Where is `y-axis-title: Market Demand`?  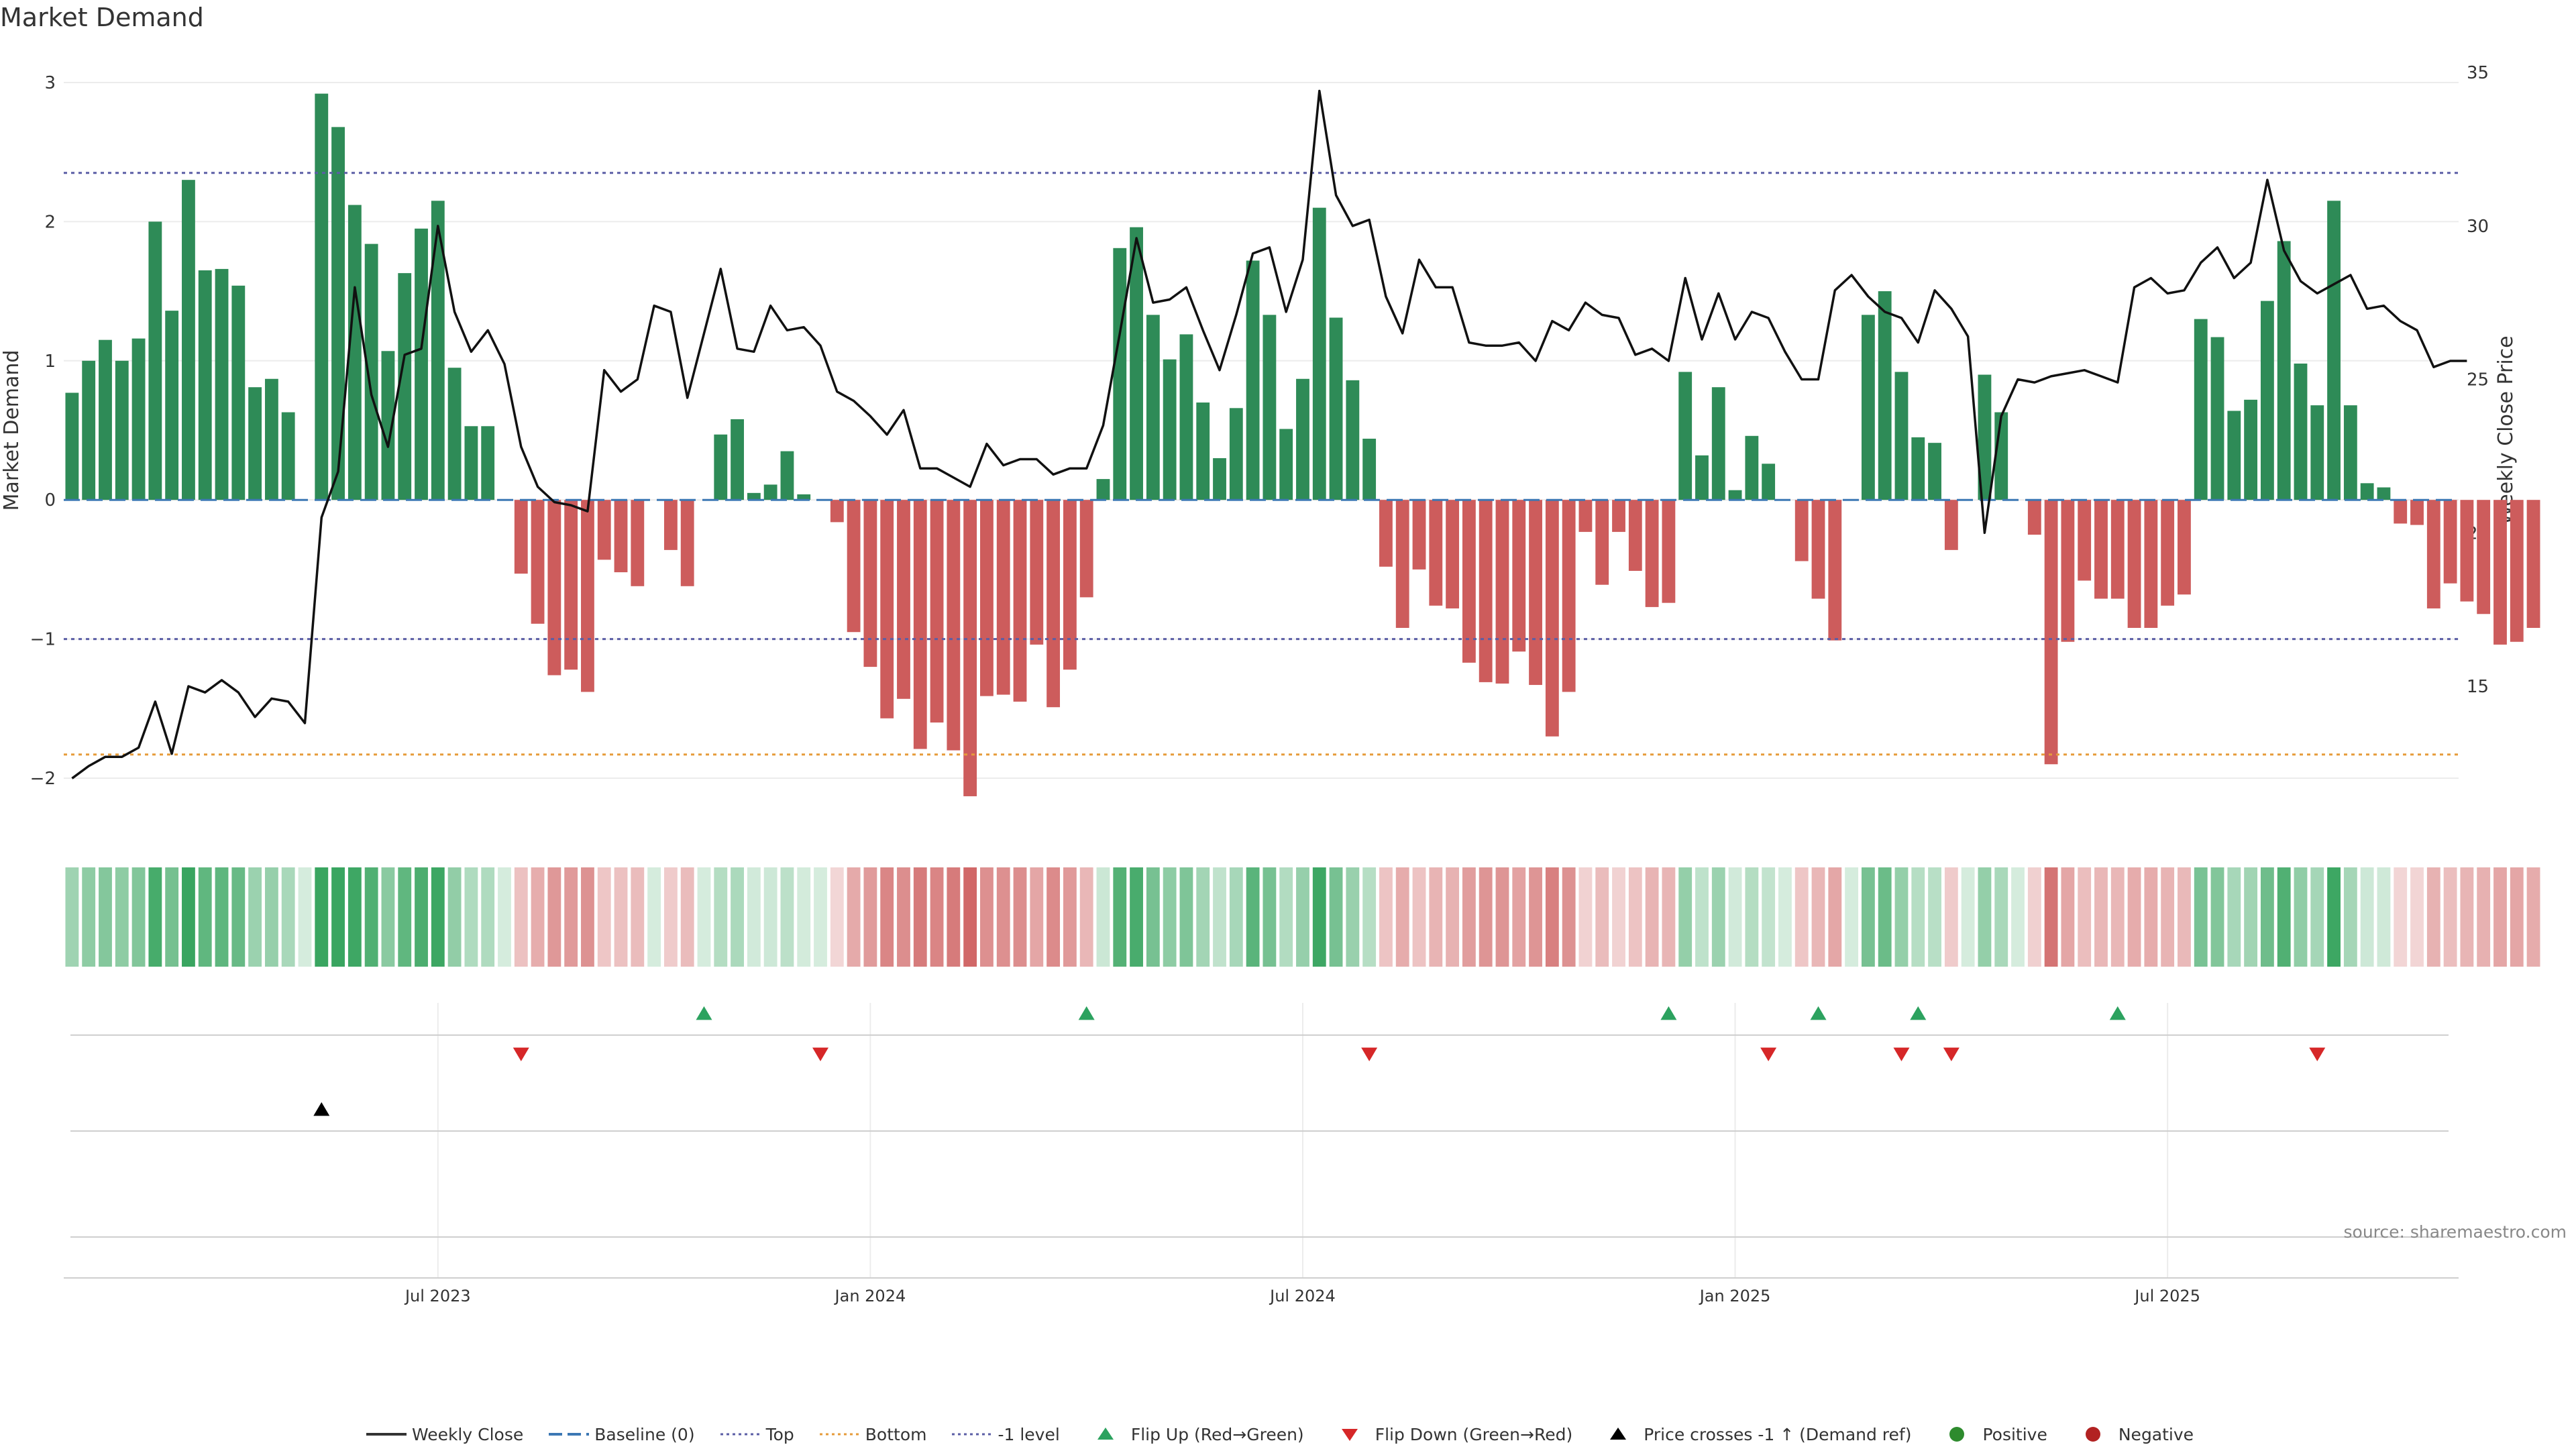 y-axis-title: Market Demand is located at coordinates (11, 430).